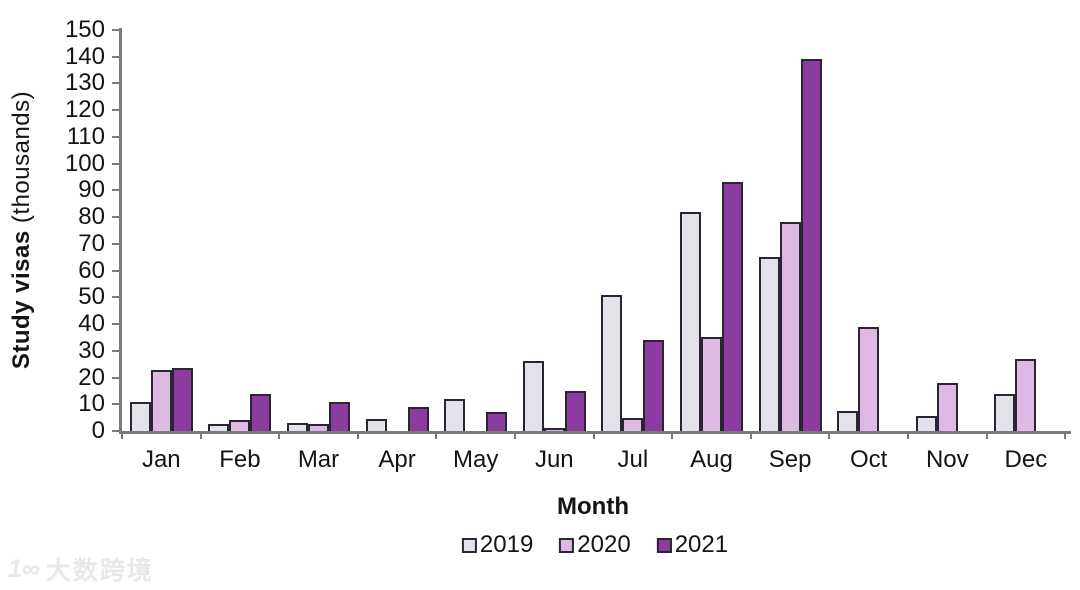 This screenshot has height=590, width=1080. I want to click on bar-2019-oct, so click(848, 420).